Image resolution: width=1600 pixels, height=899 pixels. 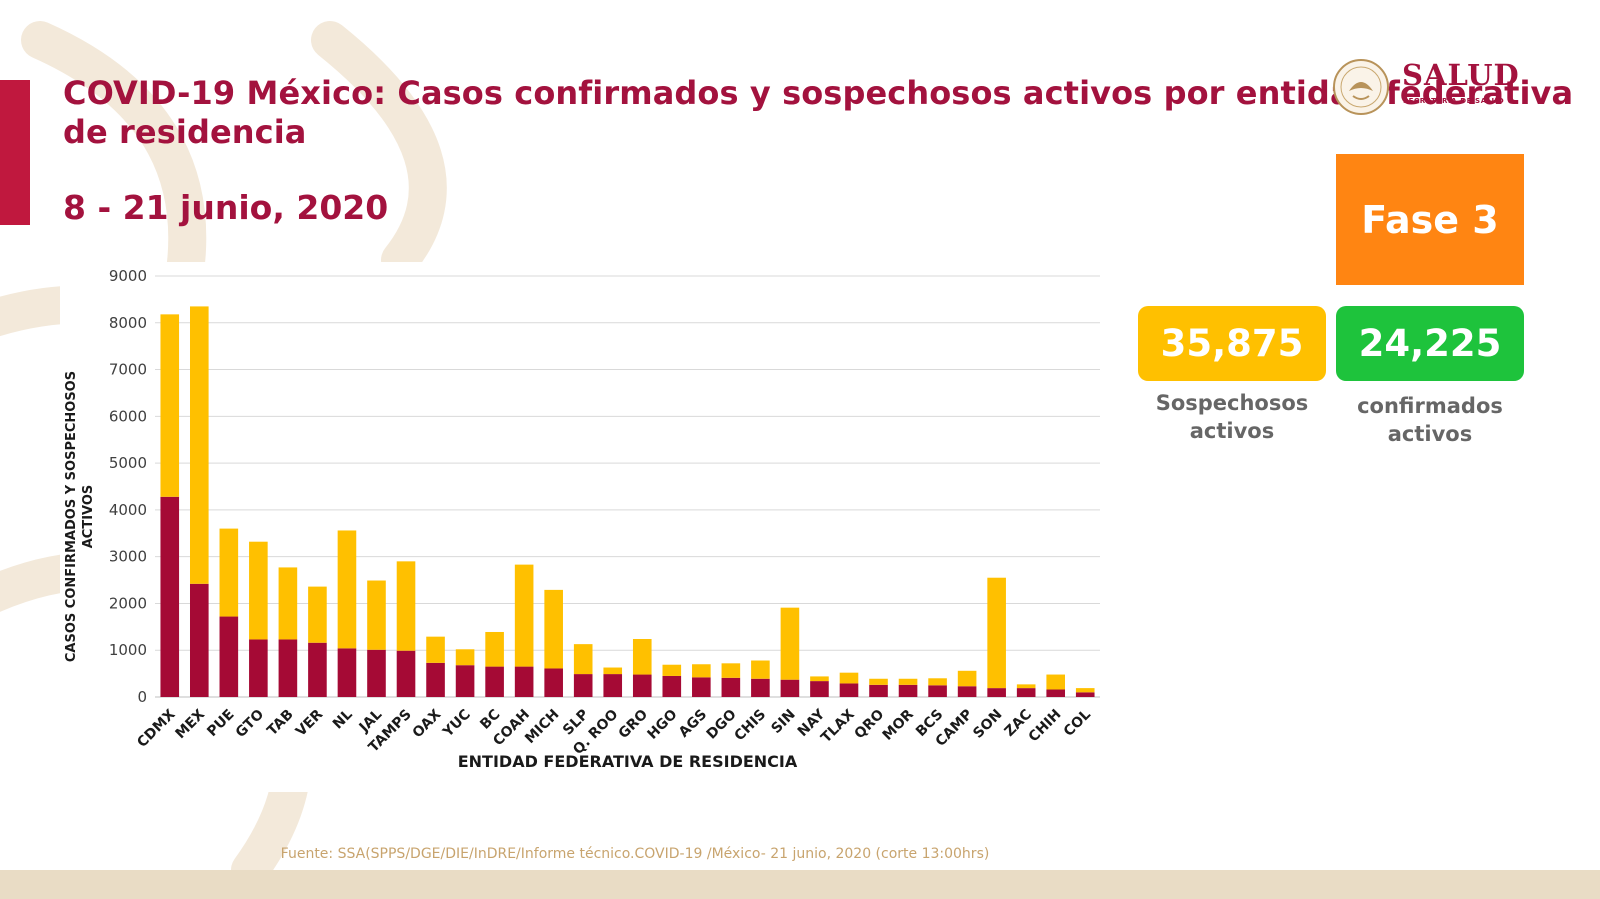 I want to click on salud-subtitle: SECRETARÍA DE SALUD, so click(x=1454, y=101).